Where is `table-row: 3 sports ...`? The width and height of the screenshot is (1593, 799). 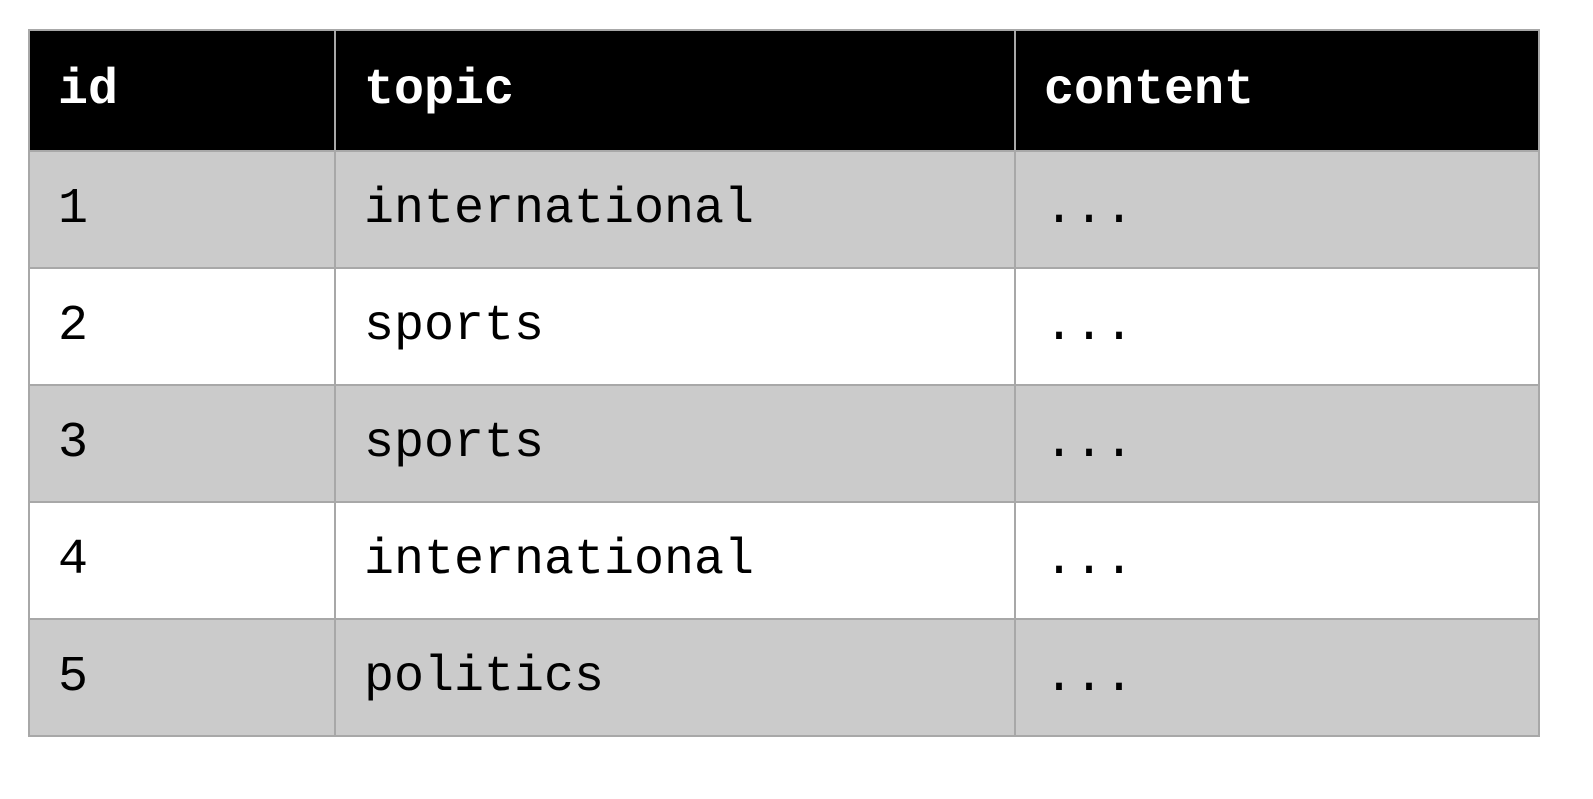
table-row: 3 sports ... is located at coordinates (784, 443).